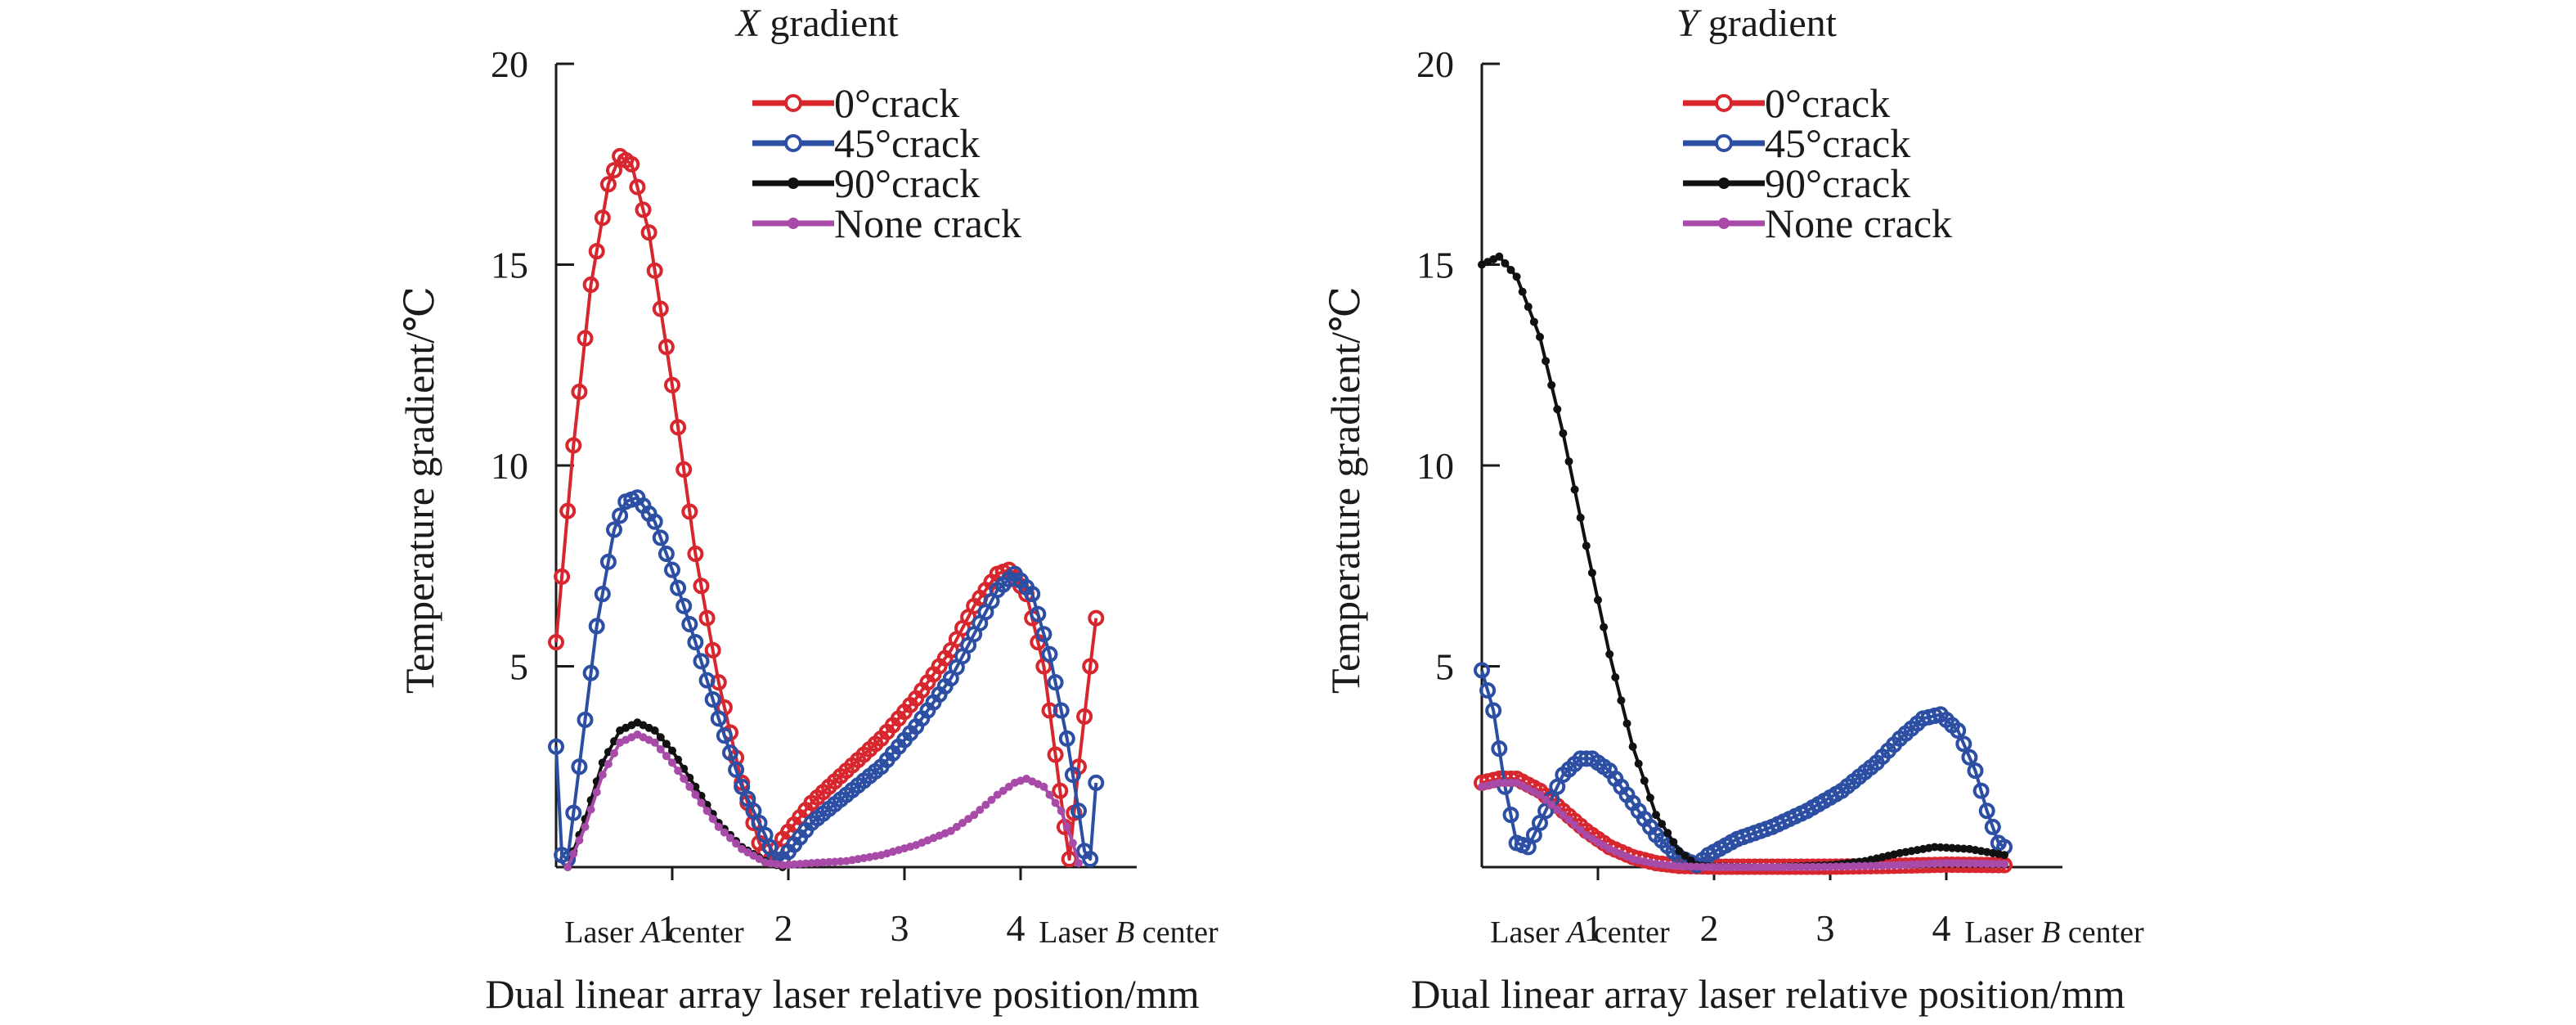  What do you see at coordinates (1593, 928) in the screenshot?
I see `x-tick-label: 1` at bounding box center [1593, 928].